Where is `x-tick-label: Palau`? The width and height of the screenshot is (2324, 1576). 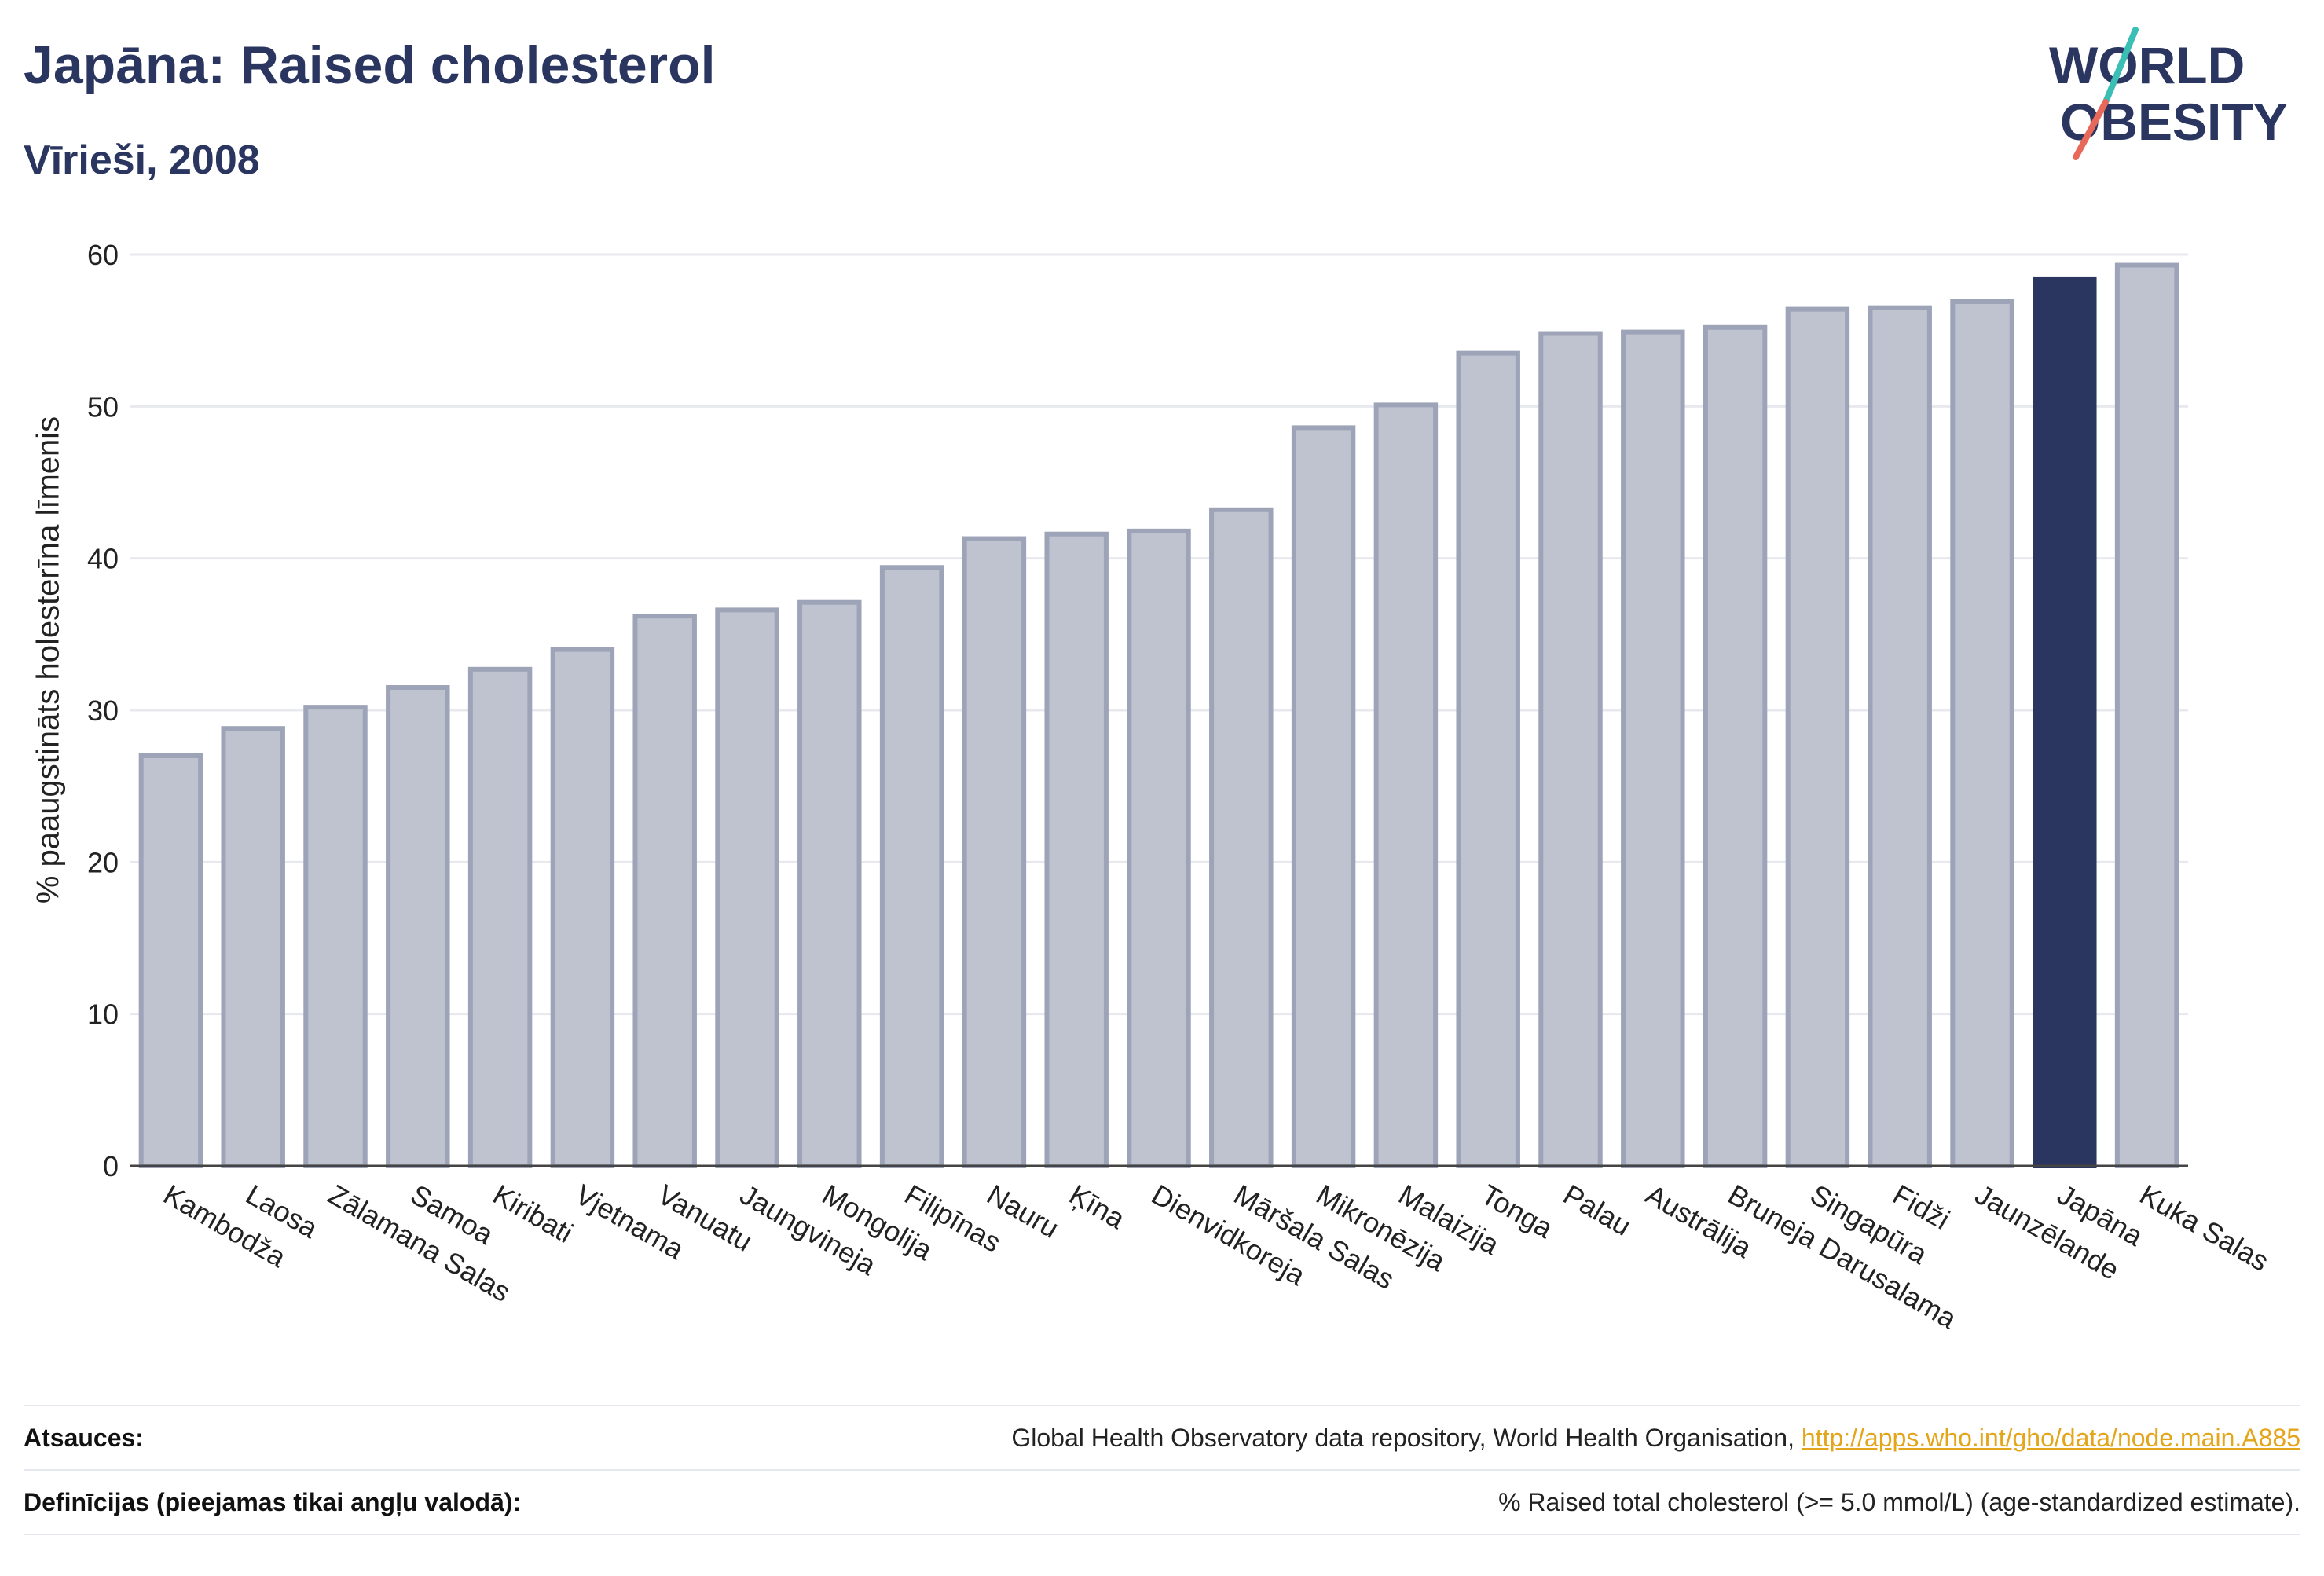
x-tick-label: Palau is located at coordinates (1597, 1210).